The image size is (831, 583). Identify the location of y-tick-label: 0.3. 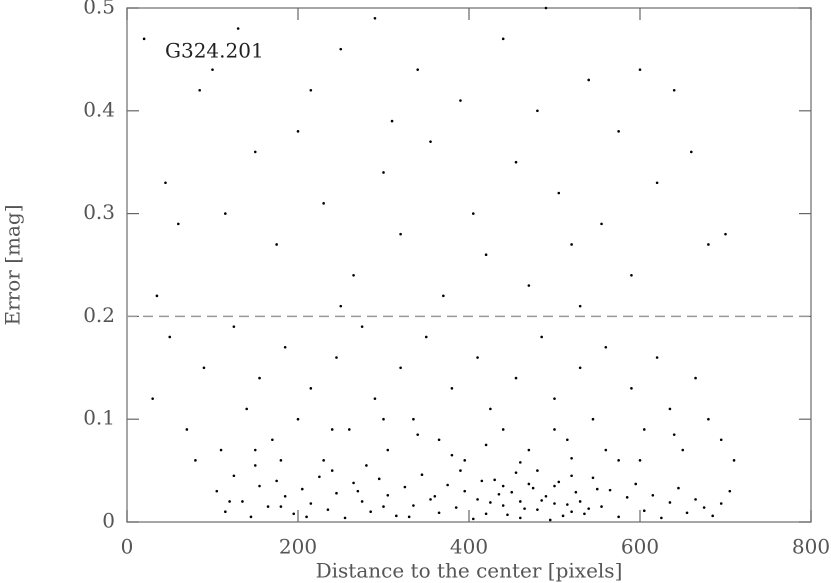
(99, 212).